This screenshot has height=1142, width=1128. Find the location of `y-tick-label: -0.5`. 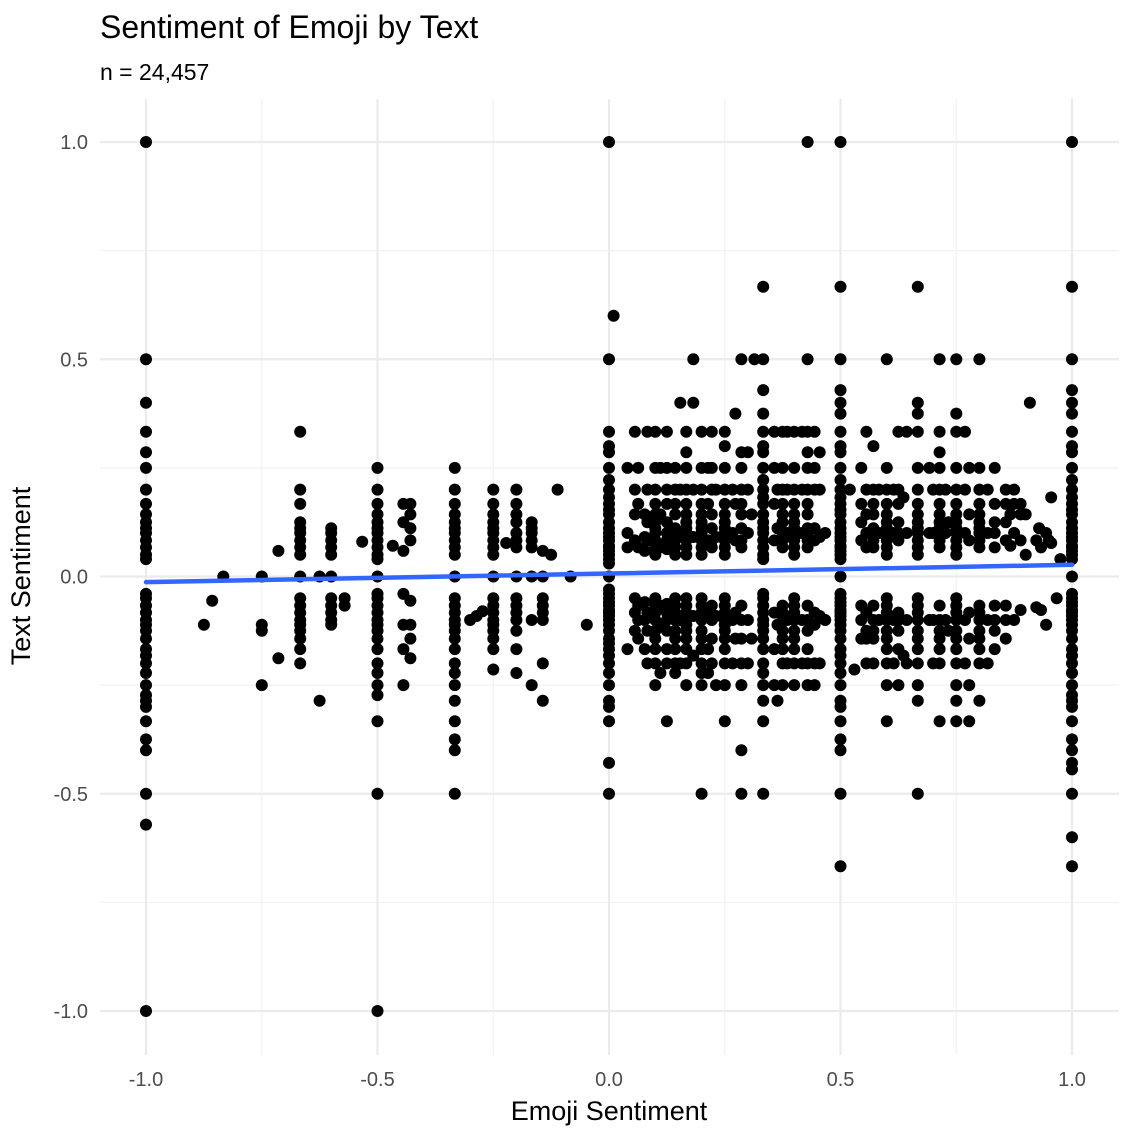

y-tick-label: -0.5 is located at coordinates (71, 795).